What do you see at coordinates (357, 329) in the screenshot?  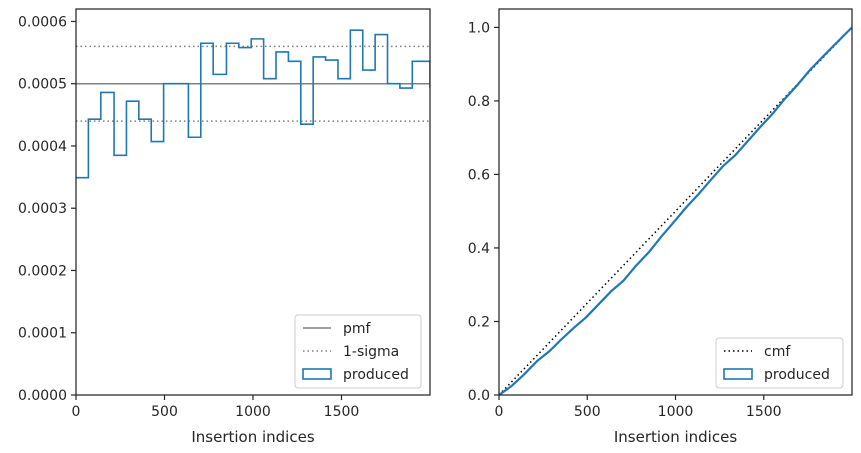 I see `legend-label-pmf: pmf` at bounding box center [357, 329].